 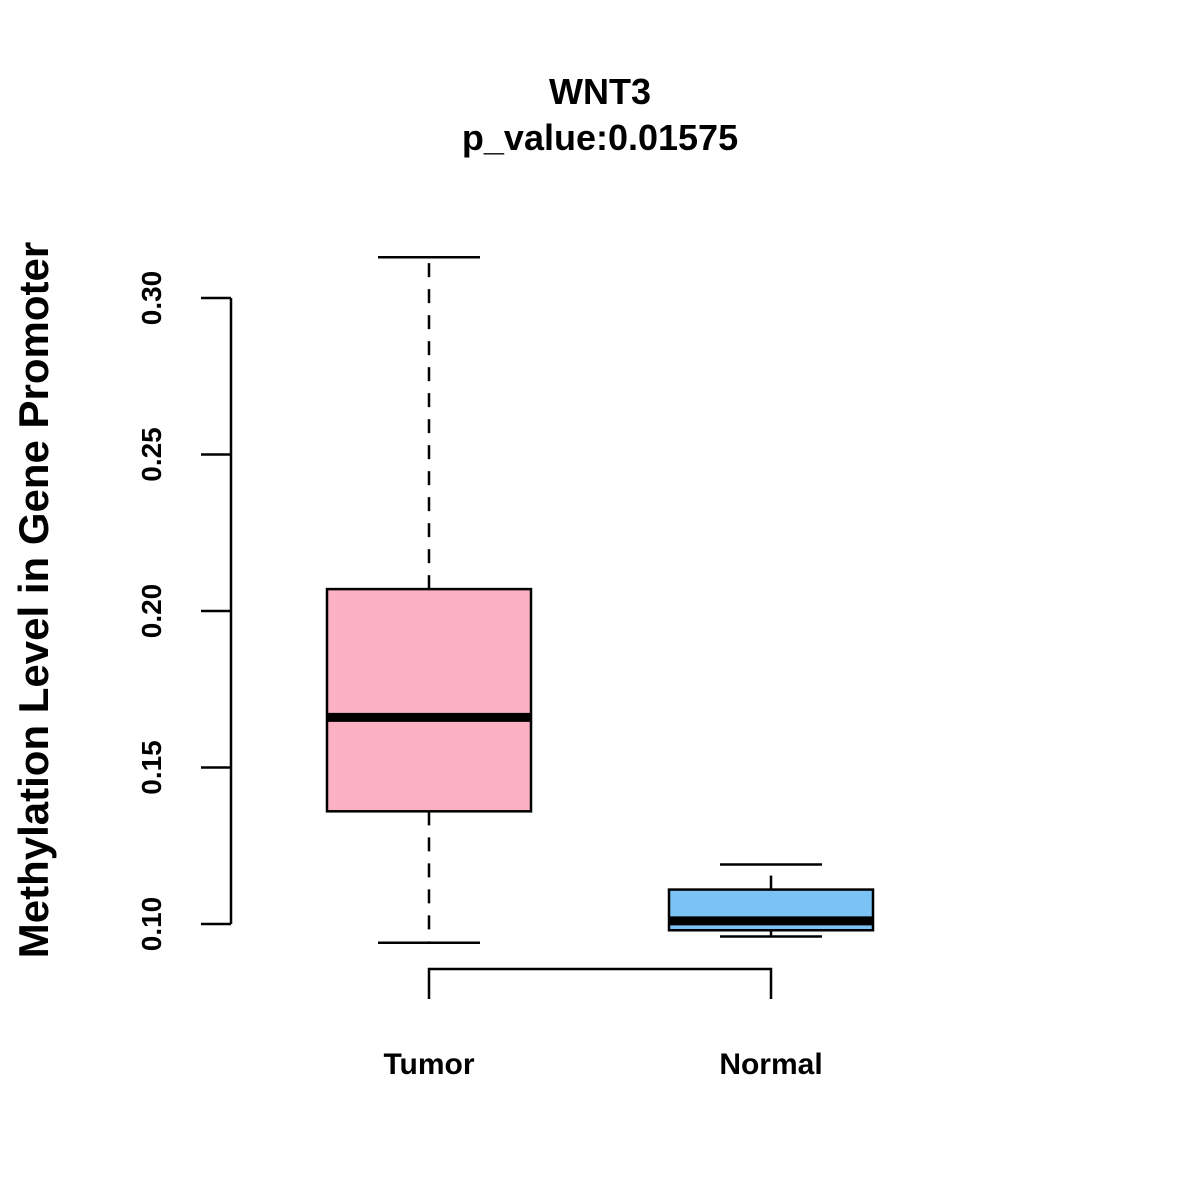 What do you see at coordinates (771, 900) in the screenshot?
I see `box-normal` at bounding box center [771, 900].